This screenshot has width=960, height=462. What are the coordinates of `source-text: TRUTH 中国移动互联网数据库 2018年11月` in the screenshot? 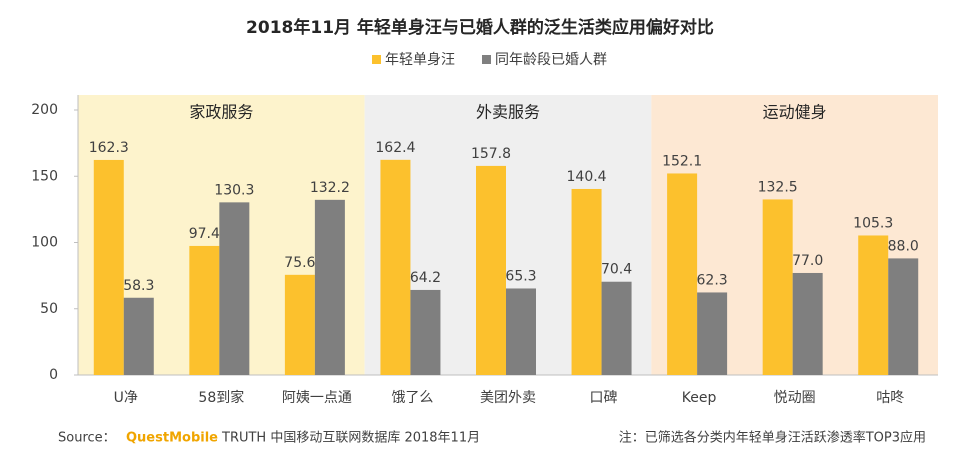 It's located at (350, 438).